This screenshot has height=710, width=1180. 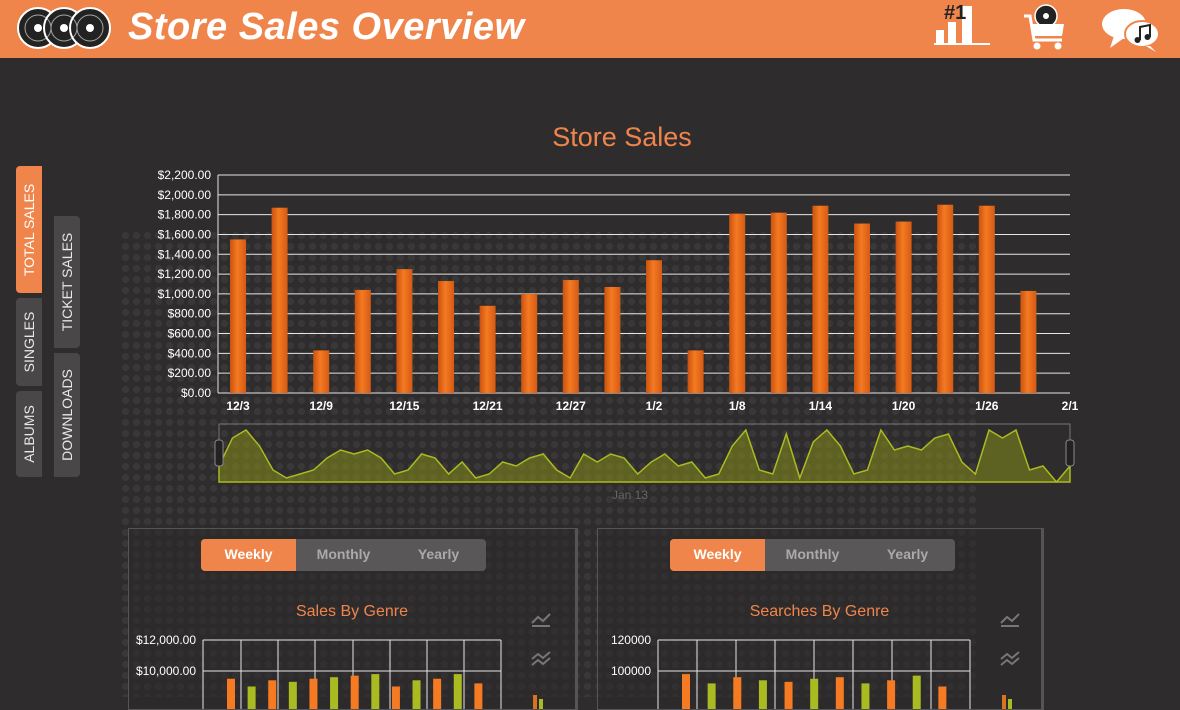 I want to click on tab-downloads: DOWNLOADS, so click(x=67, y=415).